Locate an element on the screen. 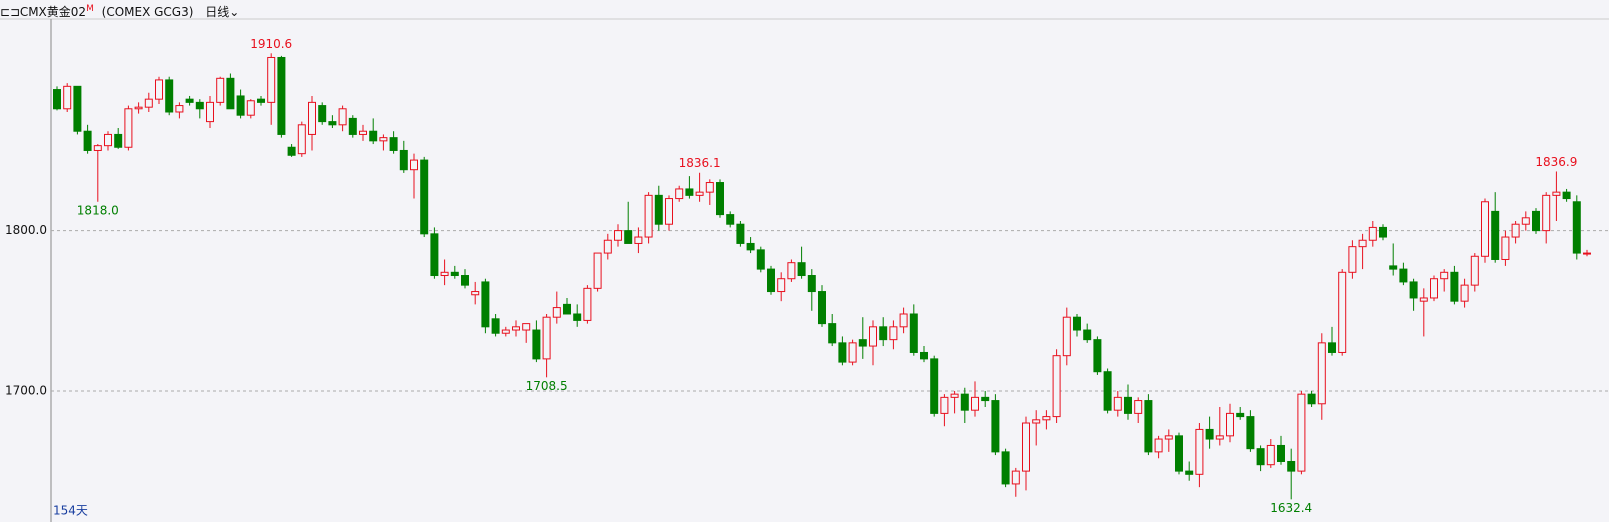 Image resolution: width=1609 pixels, height=522 pixels. dropdown: ⌄ is located at coordinates (234, 12).